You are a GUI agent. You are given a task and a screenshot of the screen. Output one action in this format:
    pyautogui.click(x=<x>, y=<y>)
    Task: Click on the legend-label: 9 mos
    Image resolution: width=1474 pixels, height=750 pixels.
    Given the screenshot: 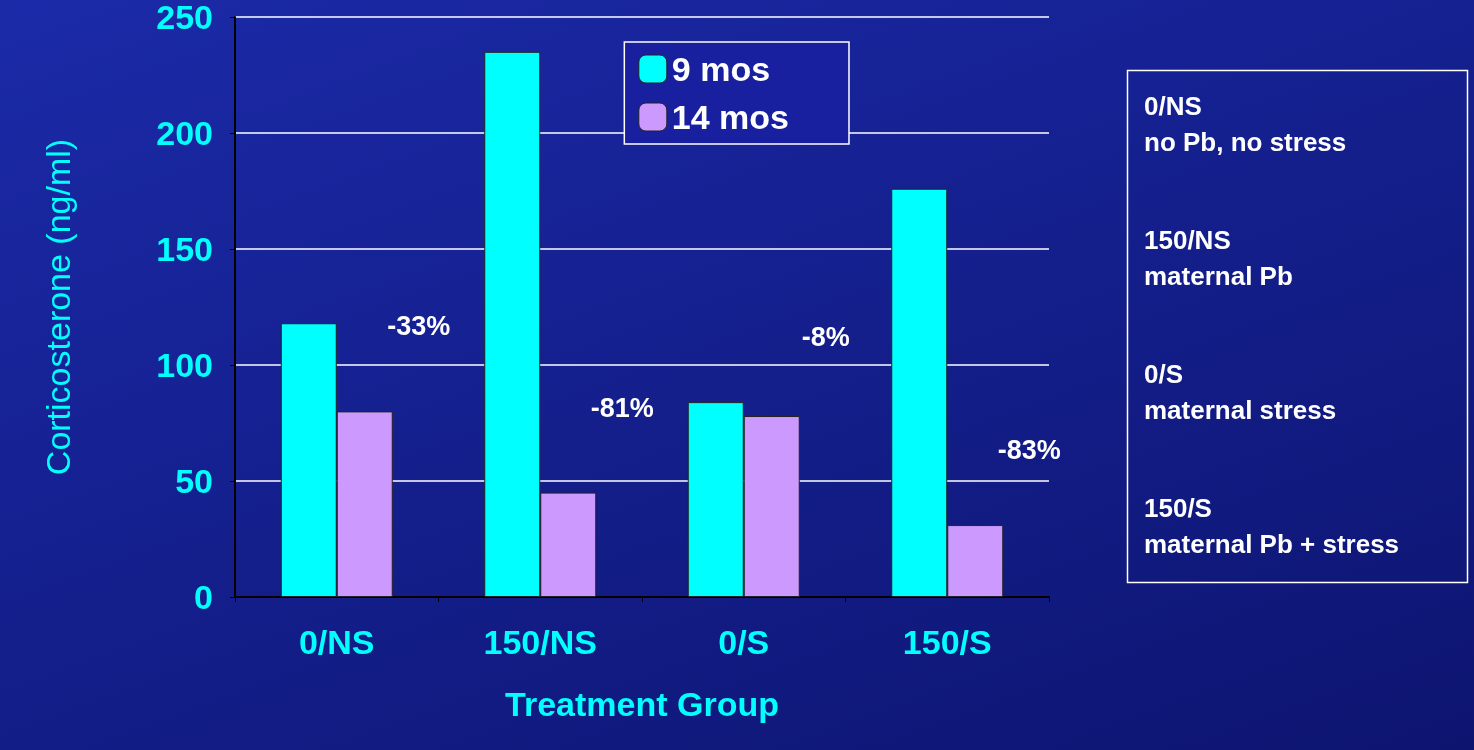 What is the action you would take?
    pyautogui.click(x=721, y=69)
    